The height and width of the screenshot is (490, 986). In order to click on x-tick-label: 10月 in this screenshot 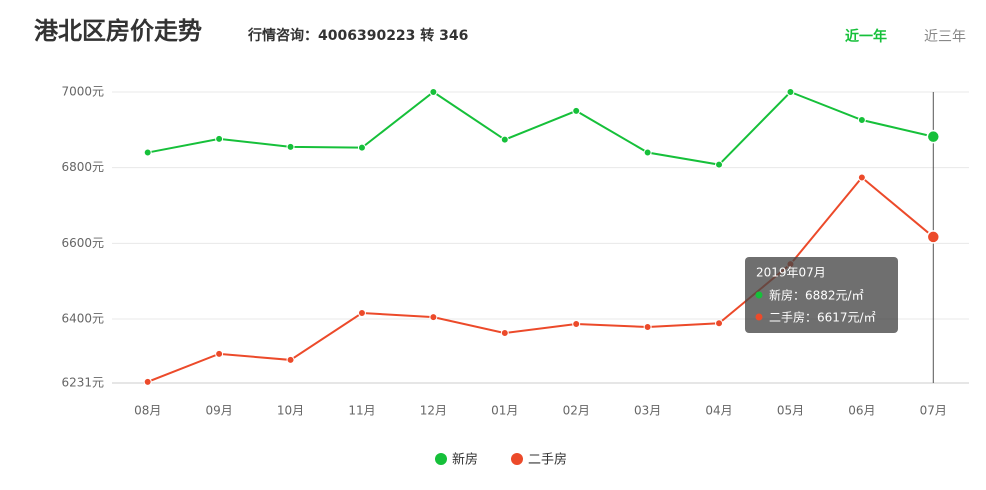, I will do `click(290, 411)`.